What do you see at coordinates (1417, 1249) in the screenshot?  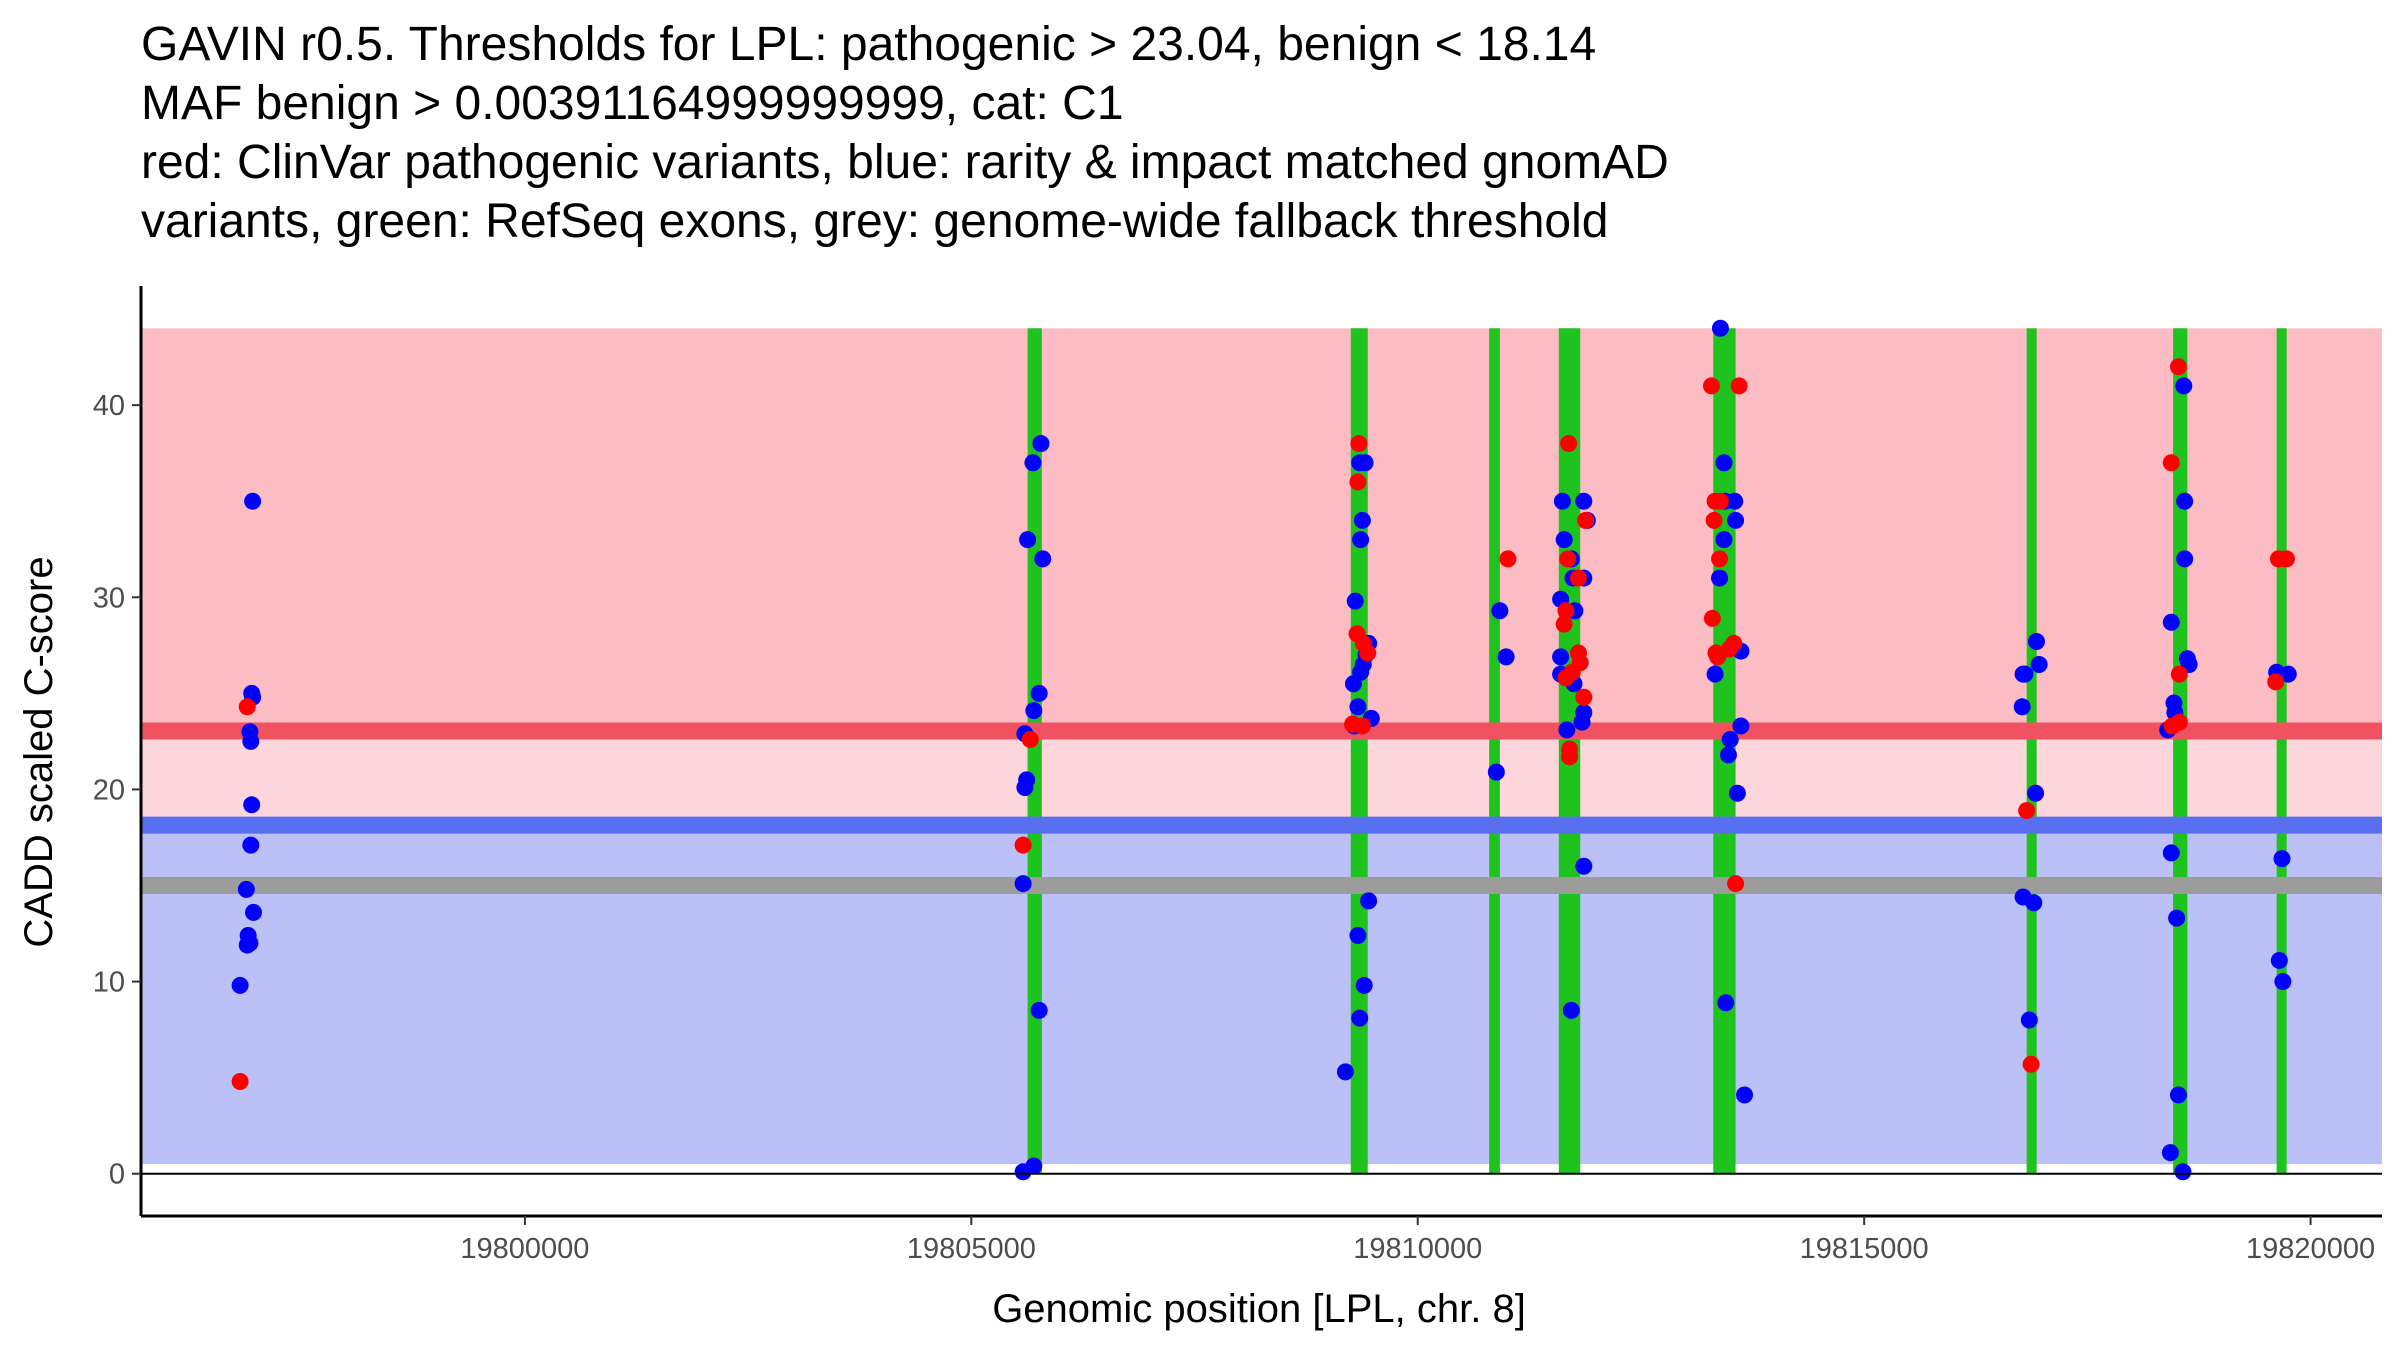 I see `x-tick-label: 19810000` at bounding box center [1417, 1249].